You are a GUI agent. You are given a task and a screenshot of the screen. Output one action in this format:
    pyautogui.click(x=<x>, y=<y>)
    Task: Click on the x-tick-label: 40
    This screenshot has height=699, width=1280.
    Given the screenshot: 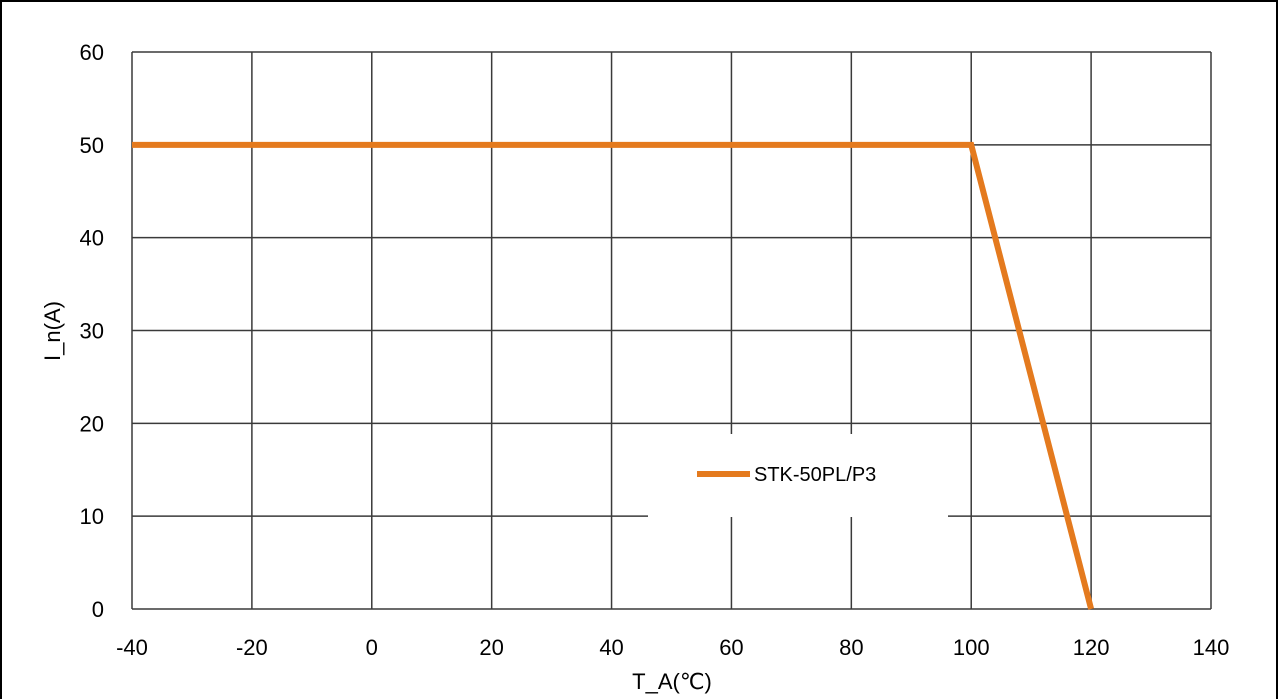 What is the action you would take?
    pyautogui.click(x=611, y=647)
    